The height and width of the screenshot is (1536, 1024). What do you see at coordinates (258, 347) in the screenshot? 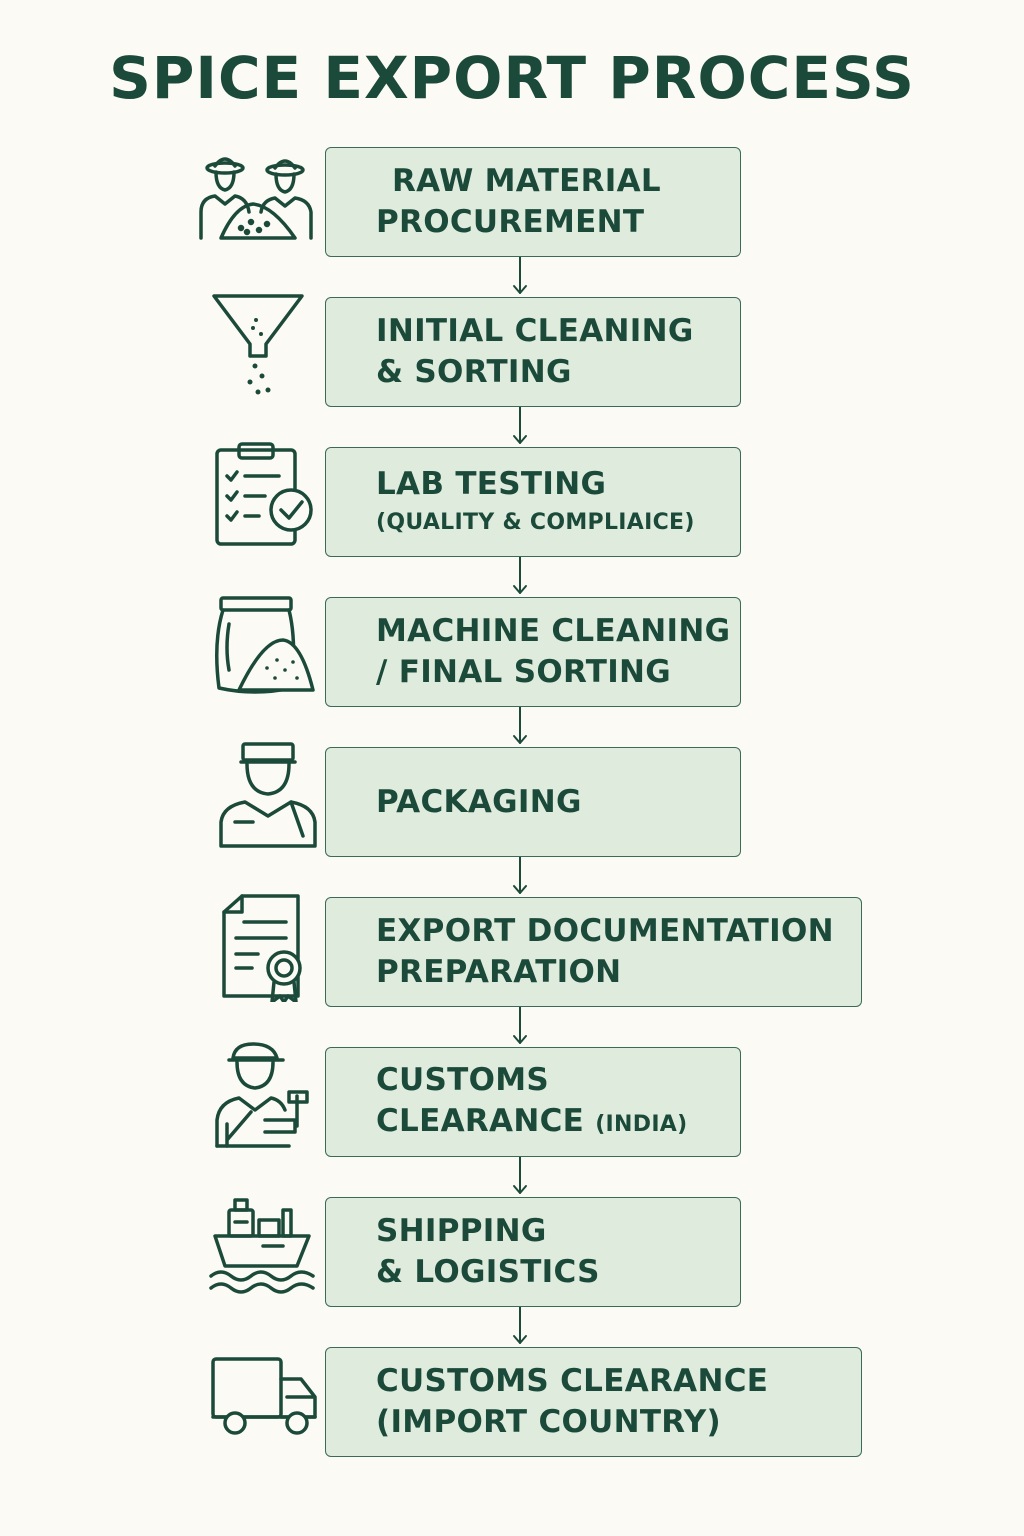
I see `funnel-sieve-icon` at bounding box center [258, 347].